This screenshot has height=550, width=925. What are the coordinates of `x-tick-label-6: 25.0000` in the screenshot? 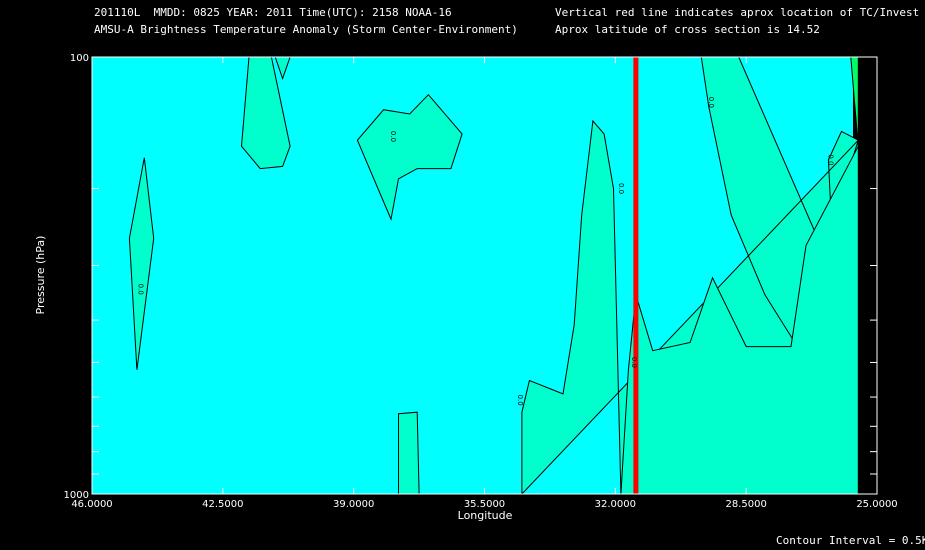 It's located at (876, 504).